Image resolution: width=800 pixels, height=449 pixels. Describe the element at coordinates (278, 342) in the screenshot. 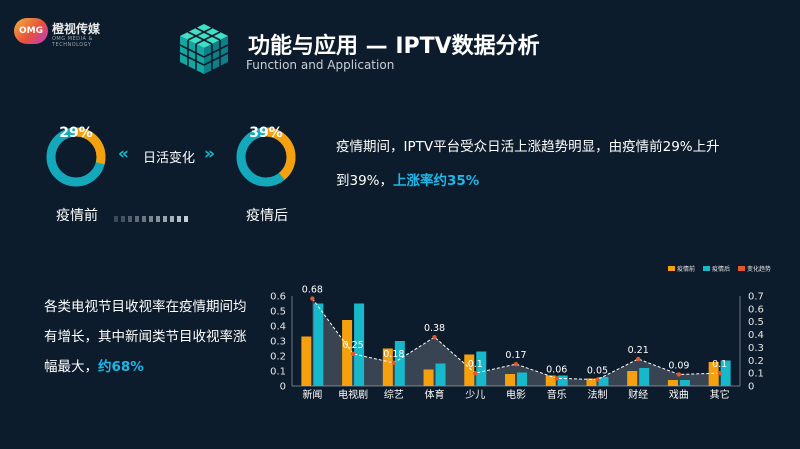

I see `y-left-tick: 0.3` at that location.